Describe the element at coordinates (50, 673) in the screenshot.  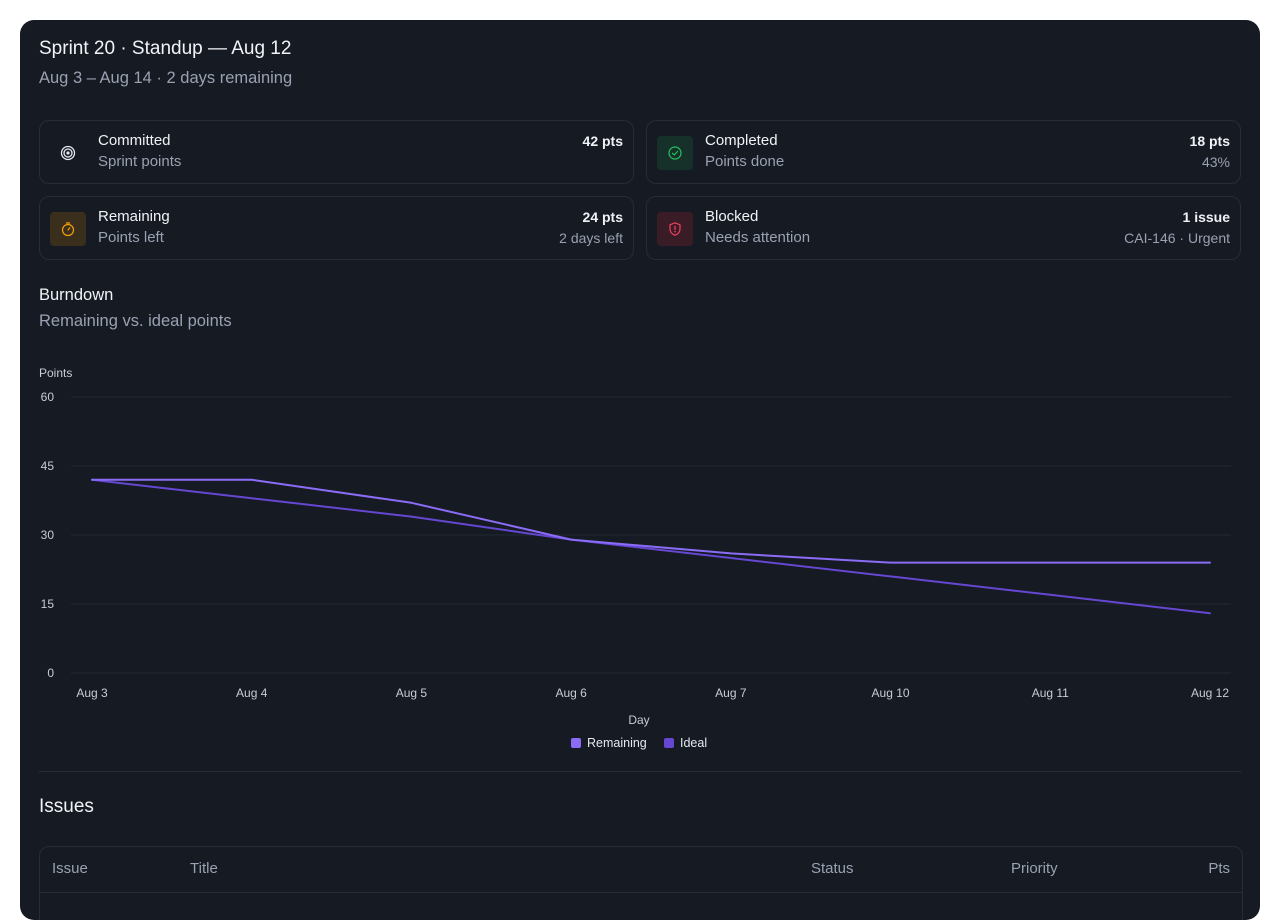
I see `y-tick-label: 0` at that location.